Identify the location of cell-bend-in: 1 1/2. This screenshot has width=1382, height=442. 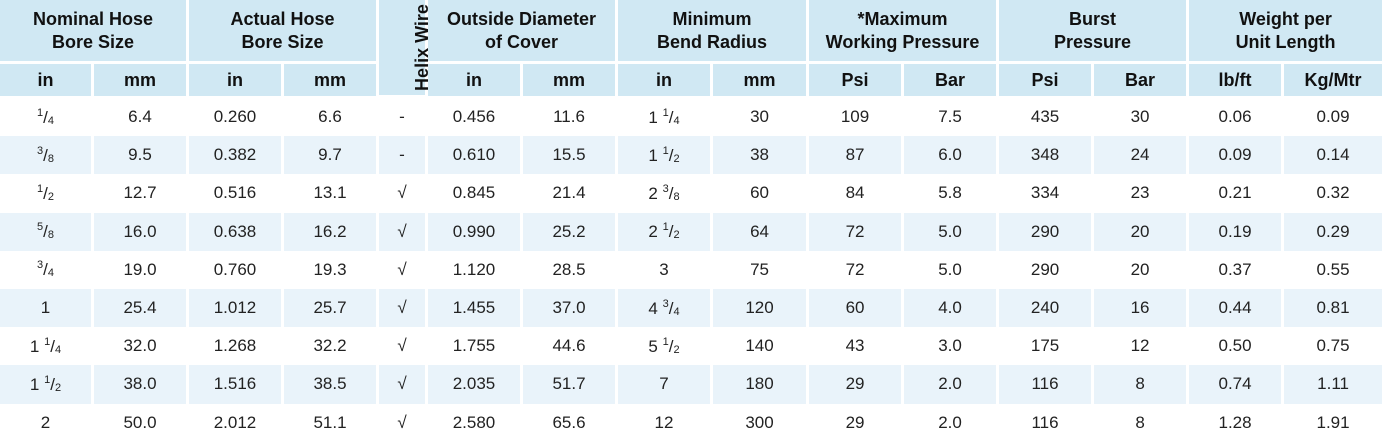
(666, 155).